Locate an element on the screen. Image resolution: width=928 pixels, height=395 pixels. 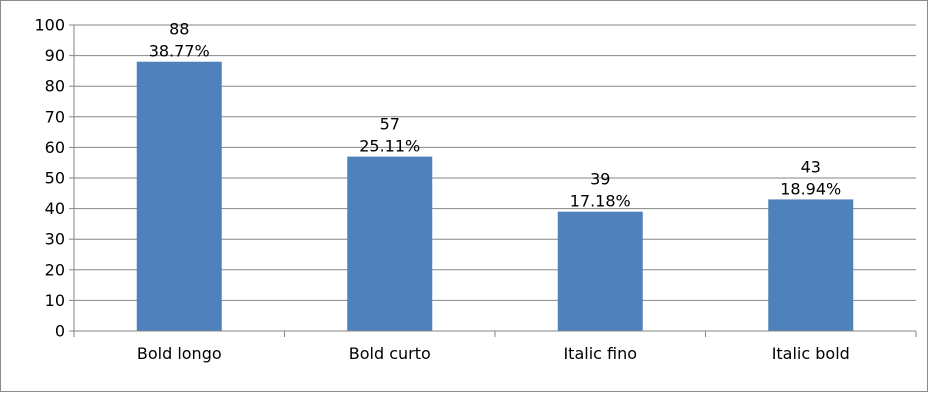
percent-label: 18.94% is located at coordinates (810, 188).